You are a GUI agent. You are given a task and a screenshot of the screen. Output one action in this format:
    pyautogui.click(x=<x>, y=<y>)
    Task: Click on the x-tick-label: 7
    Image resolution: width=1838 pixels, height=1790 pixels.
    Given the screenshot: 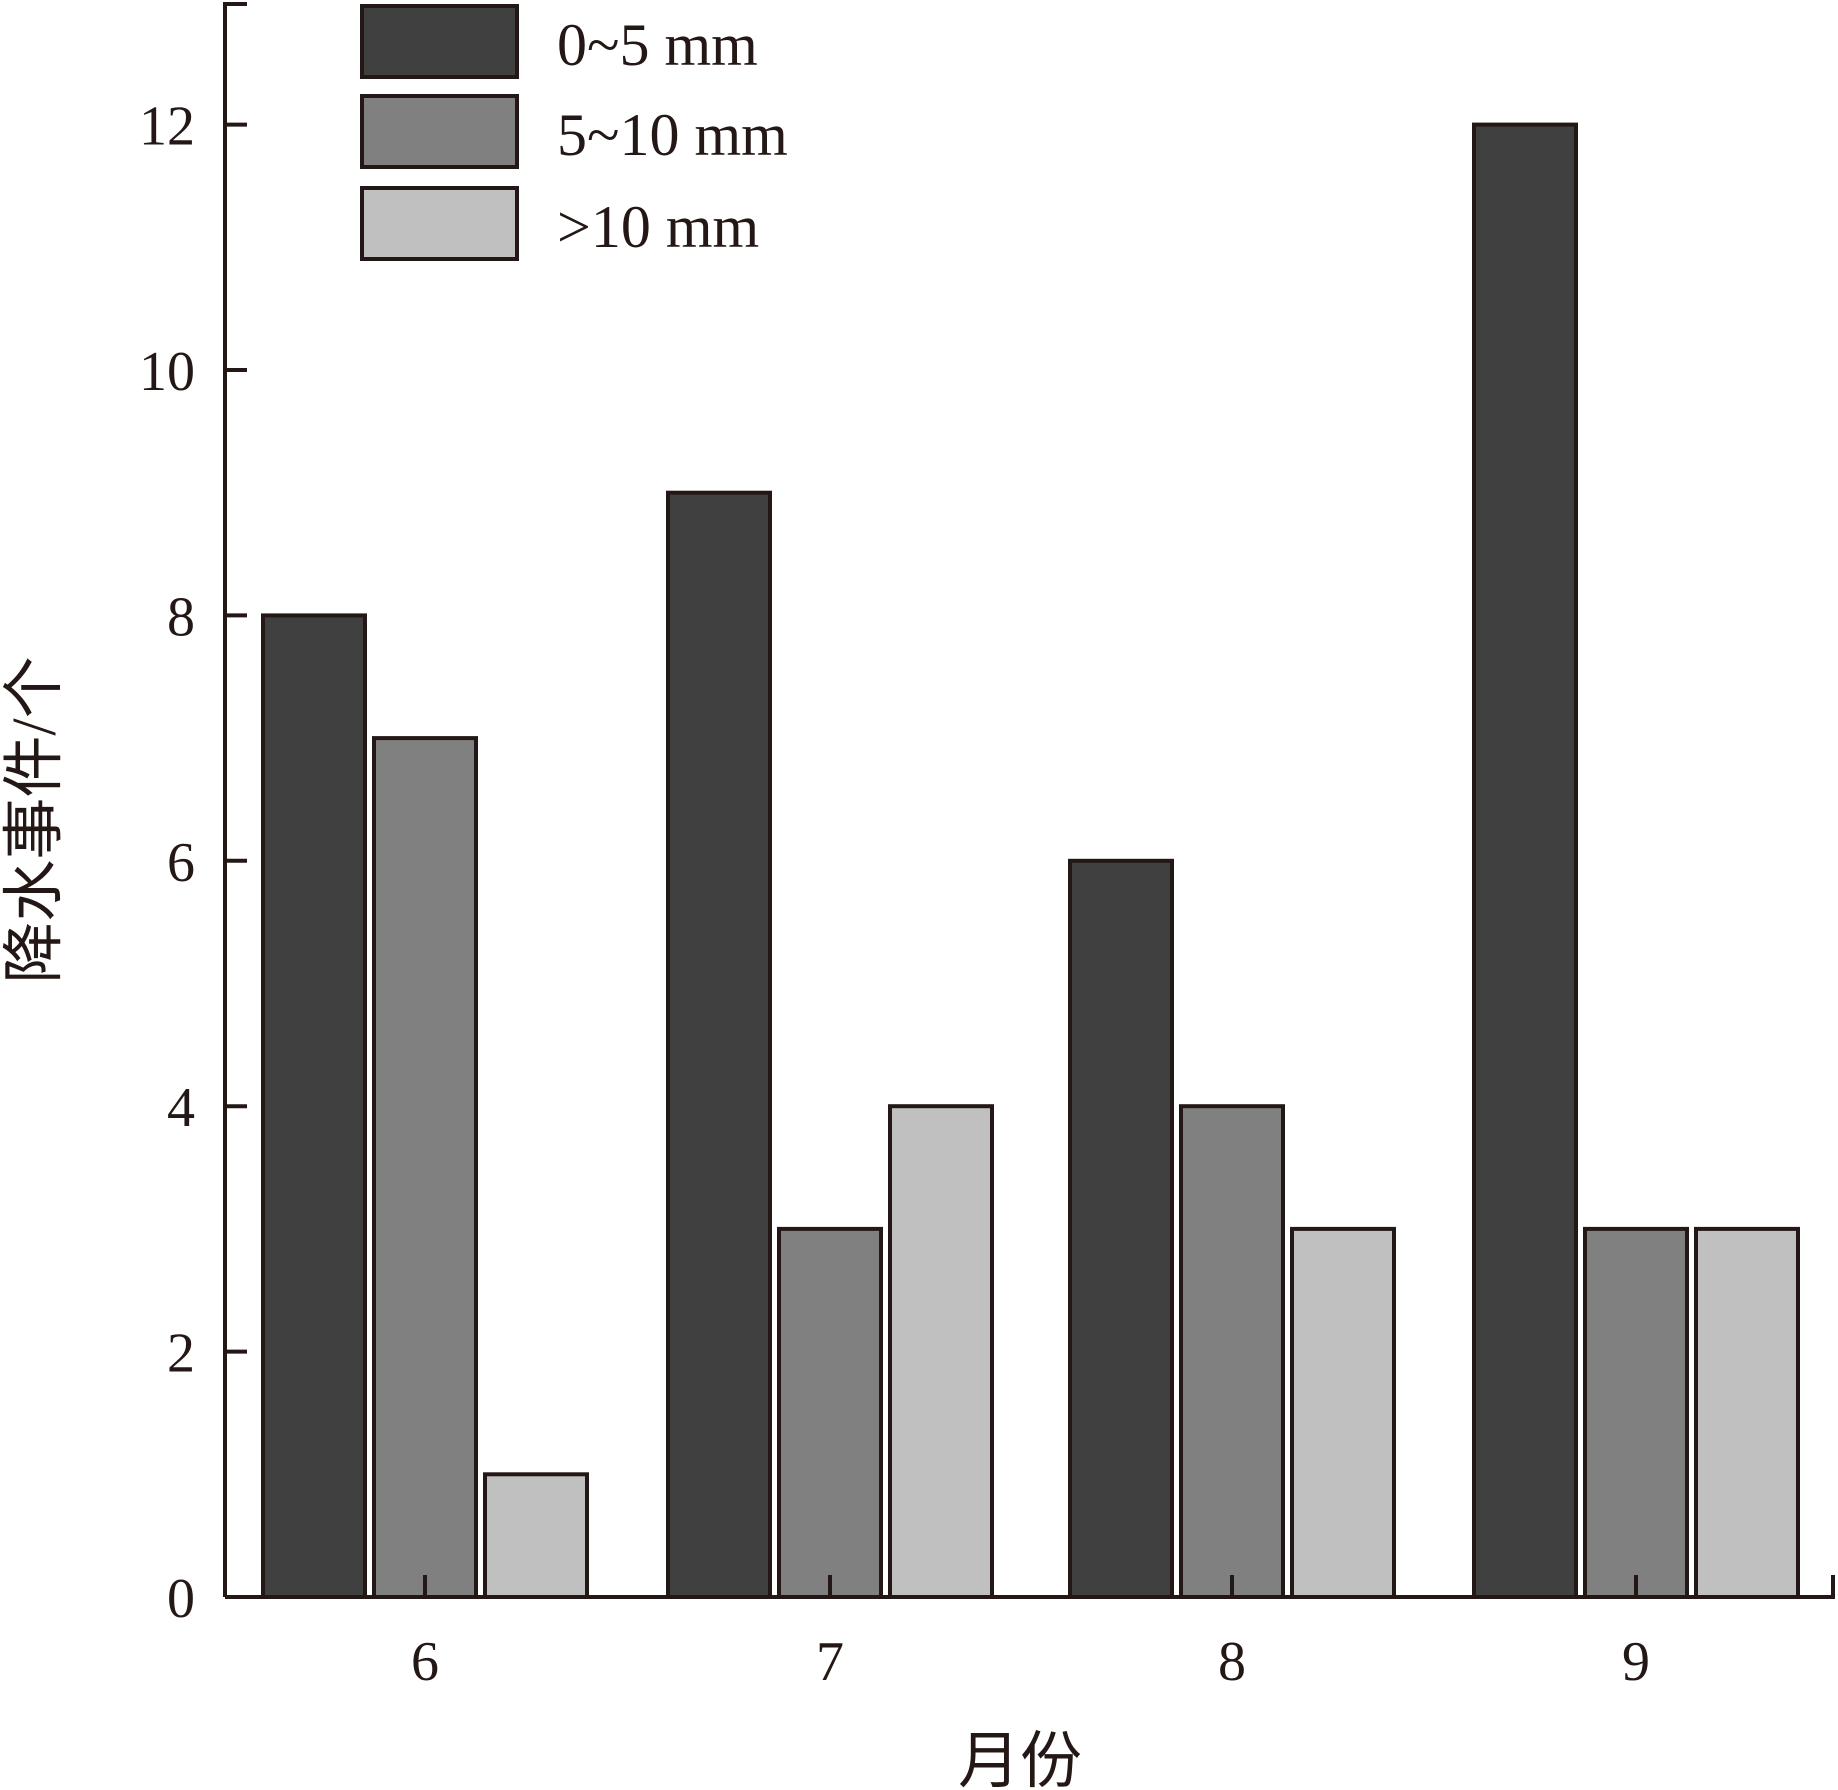 What is the action you would take?
    pyautogui.click(x=830, y=1662)
    